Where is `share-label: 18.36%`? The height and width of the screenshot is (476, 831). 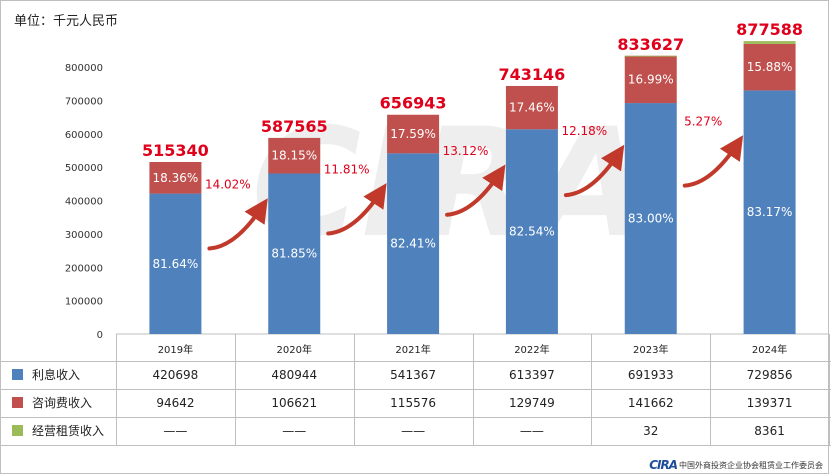 share-label: 18.36% is located at coordinates (176, 178).